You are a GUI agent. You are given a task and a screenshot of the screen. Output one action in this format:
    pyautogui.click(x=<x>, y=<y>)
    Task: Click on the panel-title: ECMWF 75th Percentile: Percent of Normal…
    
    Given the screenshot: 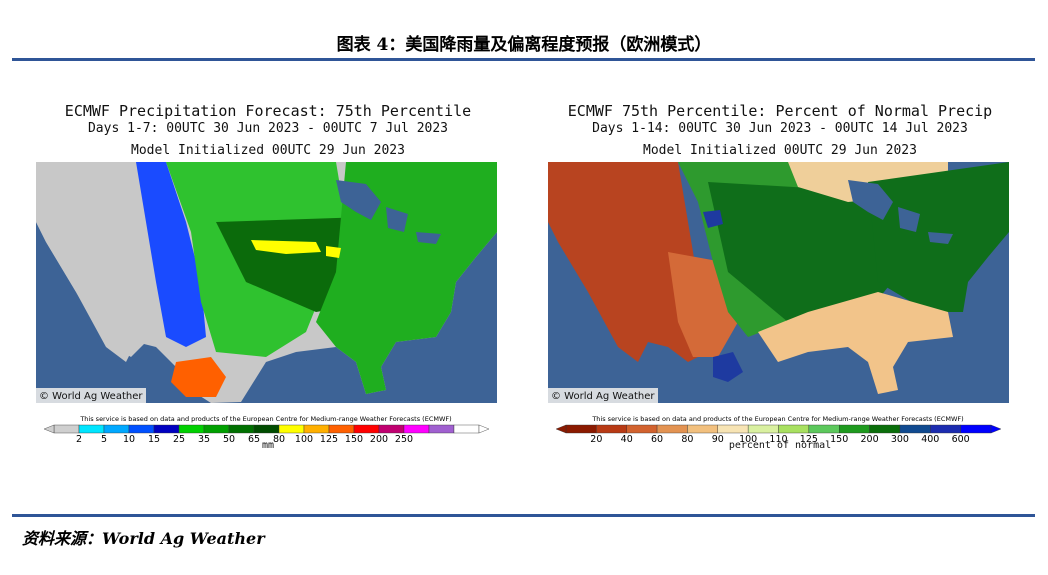 What is the action you would take?
    pyautogui.click(x=780, y=111)
    